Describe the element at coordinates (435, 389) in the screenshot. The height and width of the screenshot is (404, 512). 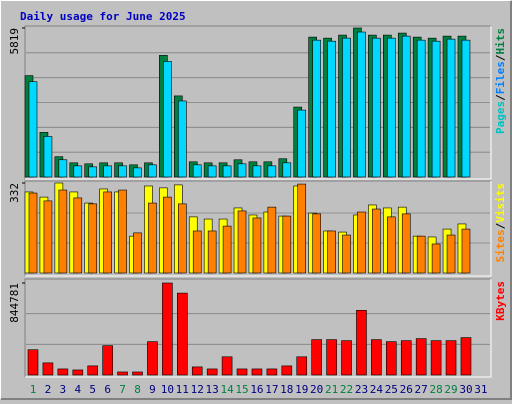
I see `x-tick-label: 28` at that location.